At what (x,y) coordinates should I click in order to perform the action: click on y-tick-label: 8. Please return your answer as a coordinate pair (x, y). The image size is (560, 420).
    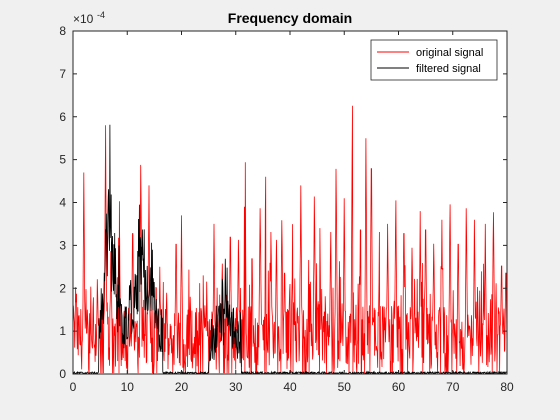
    Looking at the image, I should click on (62, 31).